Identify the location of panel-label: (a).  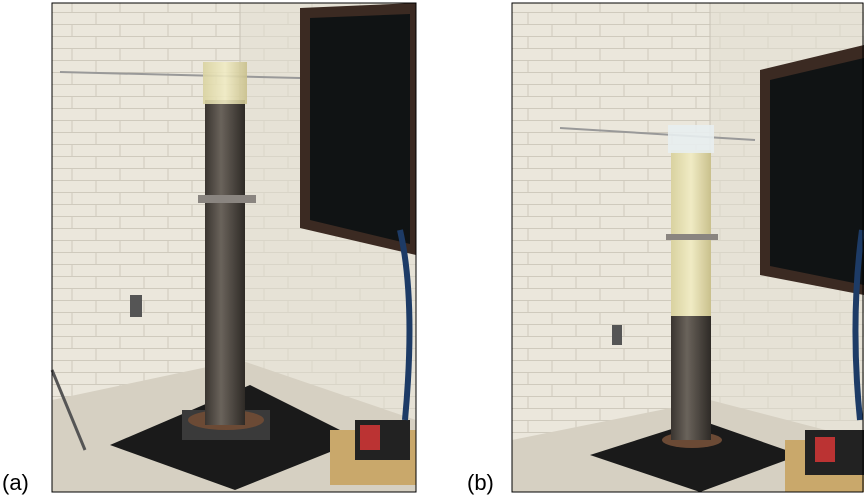
(15, 482).